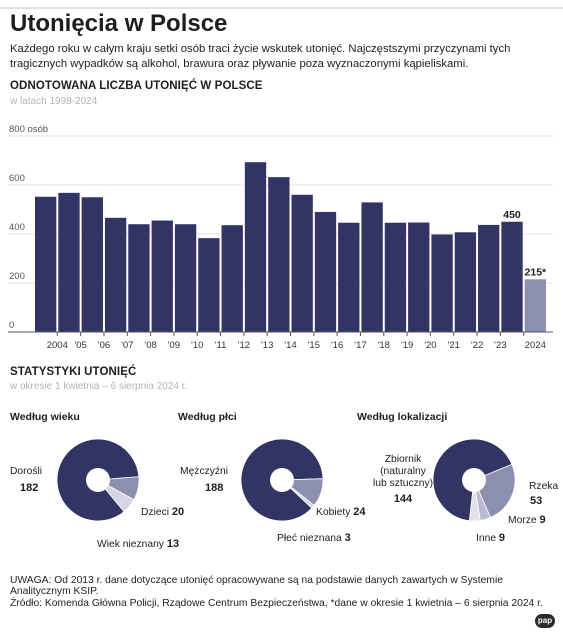  I want to click on x-tick-label: '19, so click(407, 345).